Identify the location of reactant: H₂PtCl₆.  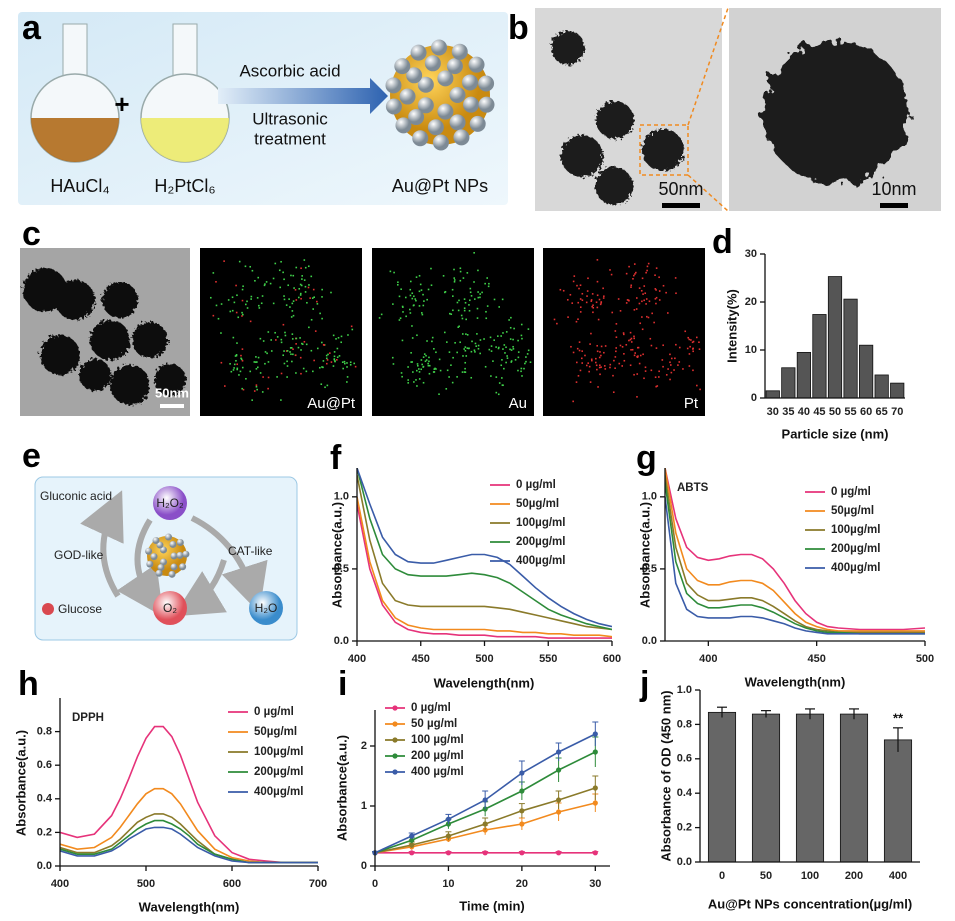
(184, 186).